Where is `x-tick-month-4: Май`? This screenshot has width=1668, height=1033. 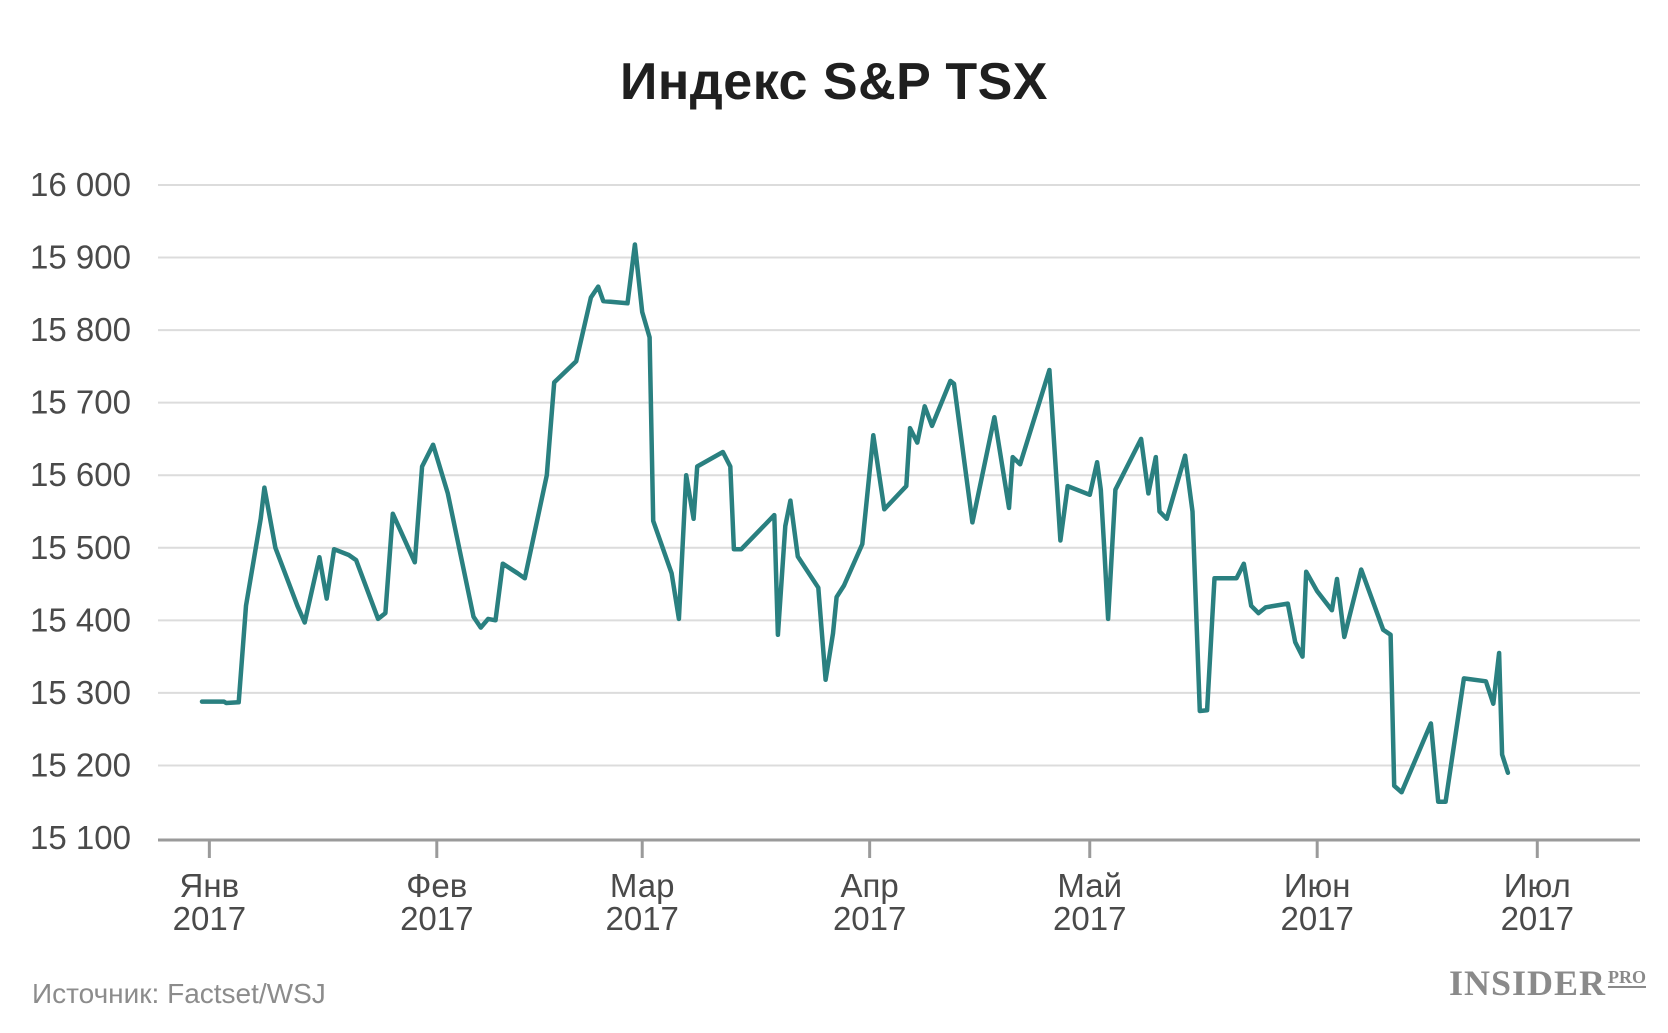
x-tick-month-4: Май is located at coordinates (1089, 885).